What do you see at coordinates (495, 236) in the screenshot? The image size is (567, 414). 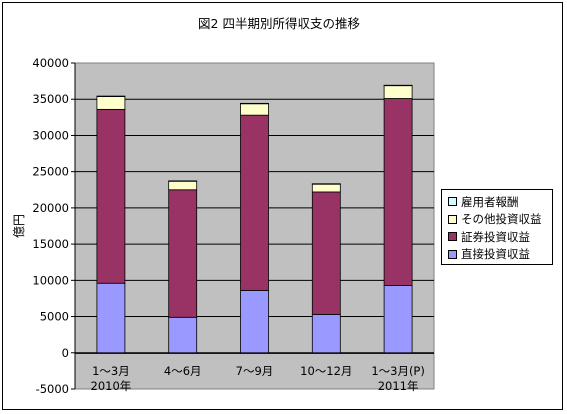 I see `legend-label: 証券投資収益` at bounding box center [495, 236].